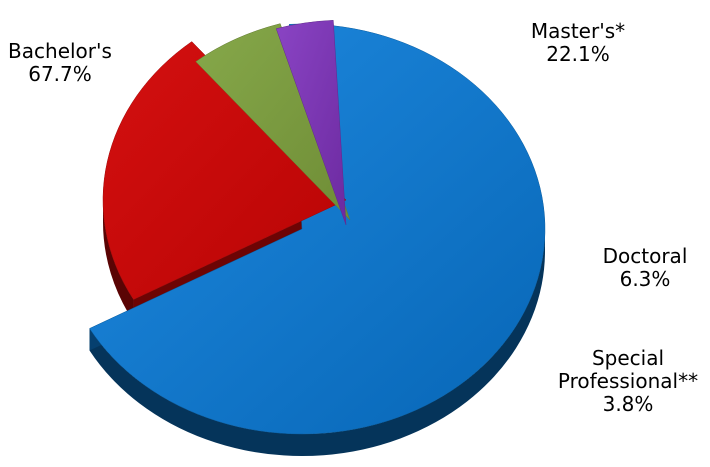 This screenshot has height=467, width=710. What do you see at coordinates (628, 404) in the screenshot?
I see `slice-value-label: 3.8%` at bounding box center [628, 404].